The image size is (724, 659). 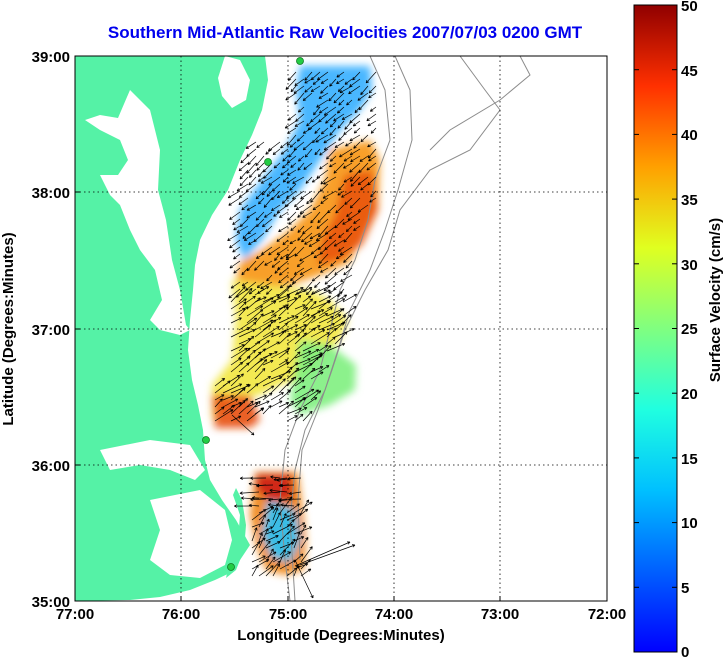 I want to click on y-tick-label: 36:00, so click(x=51, y=466).